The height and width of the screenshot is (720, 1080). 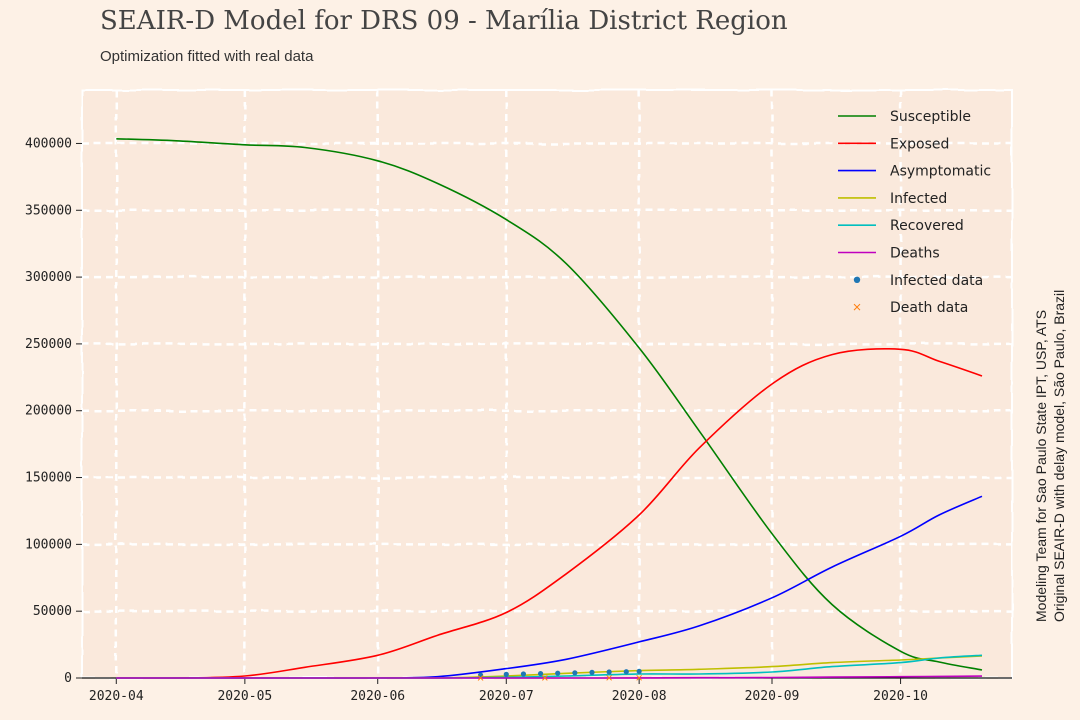 I want to click on y-tick-label: 50000, so click(x=52, y=611).